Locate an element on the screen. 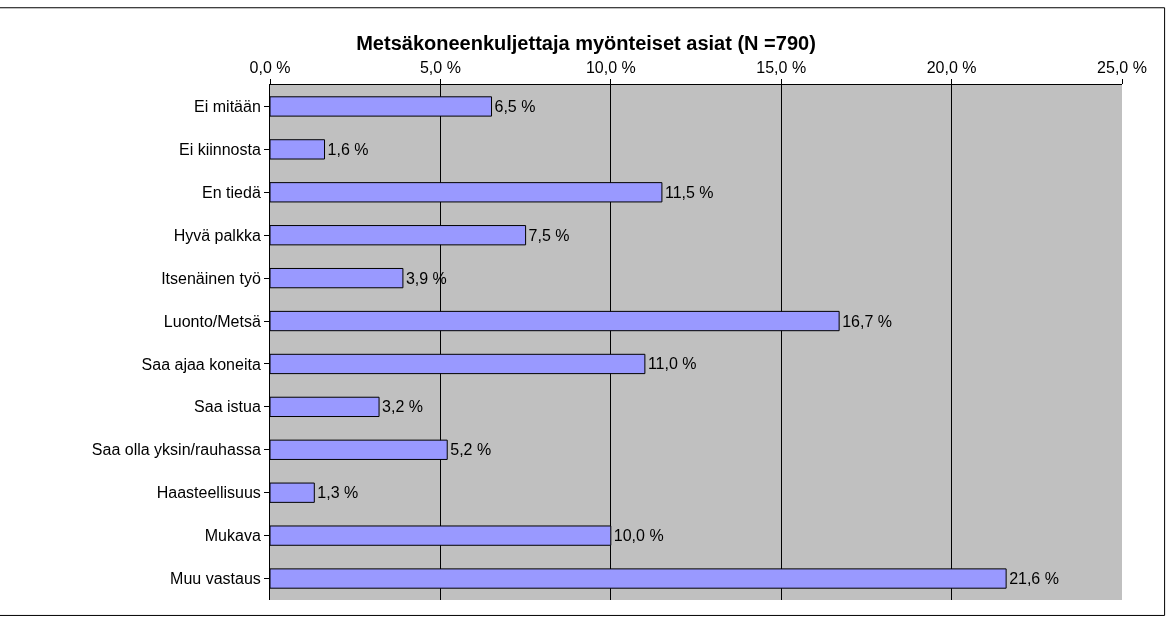  y-tick-label: Itsenäinen työ is located at coordinates (211, 278).